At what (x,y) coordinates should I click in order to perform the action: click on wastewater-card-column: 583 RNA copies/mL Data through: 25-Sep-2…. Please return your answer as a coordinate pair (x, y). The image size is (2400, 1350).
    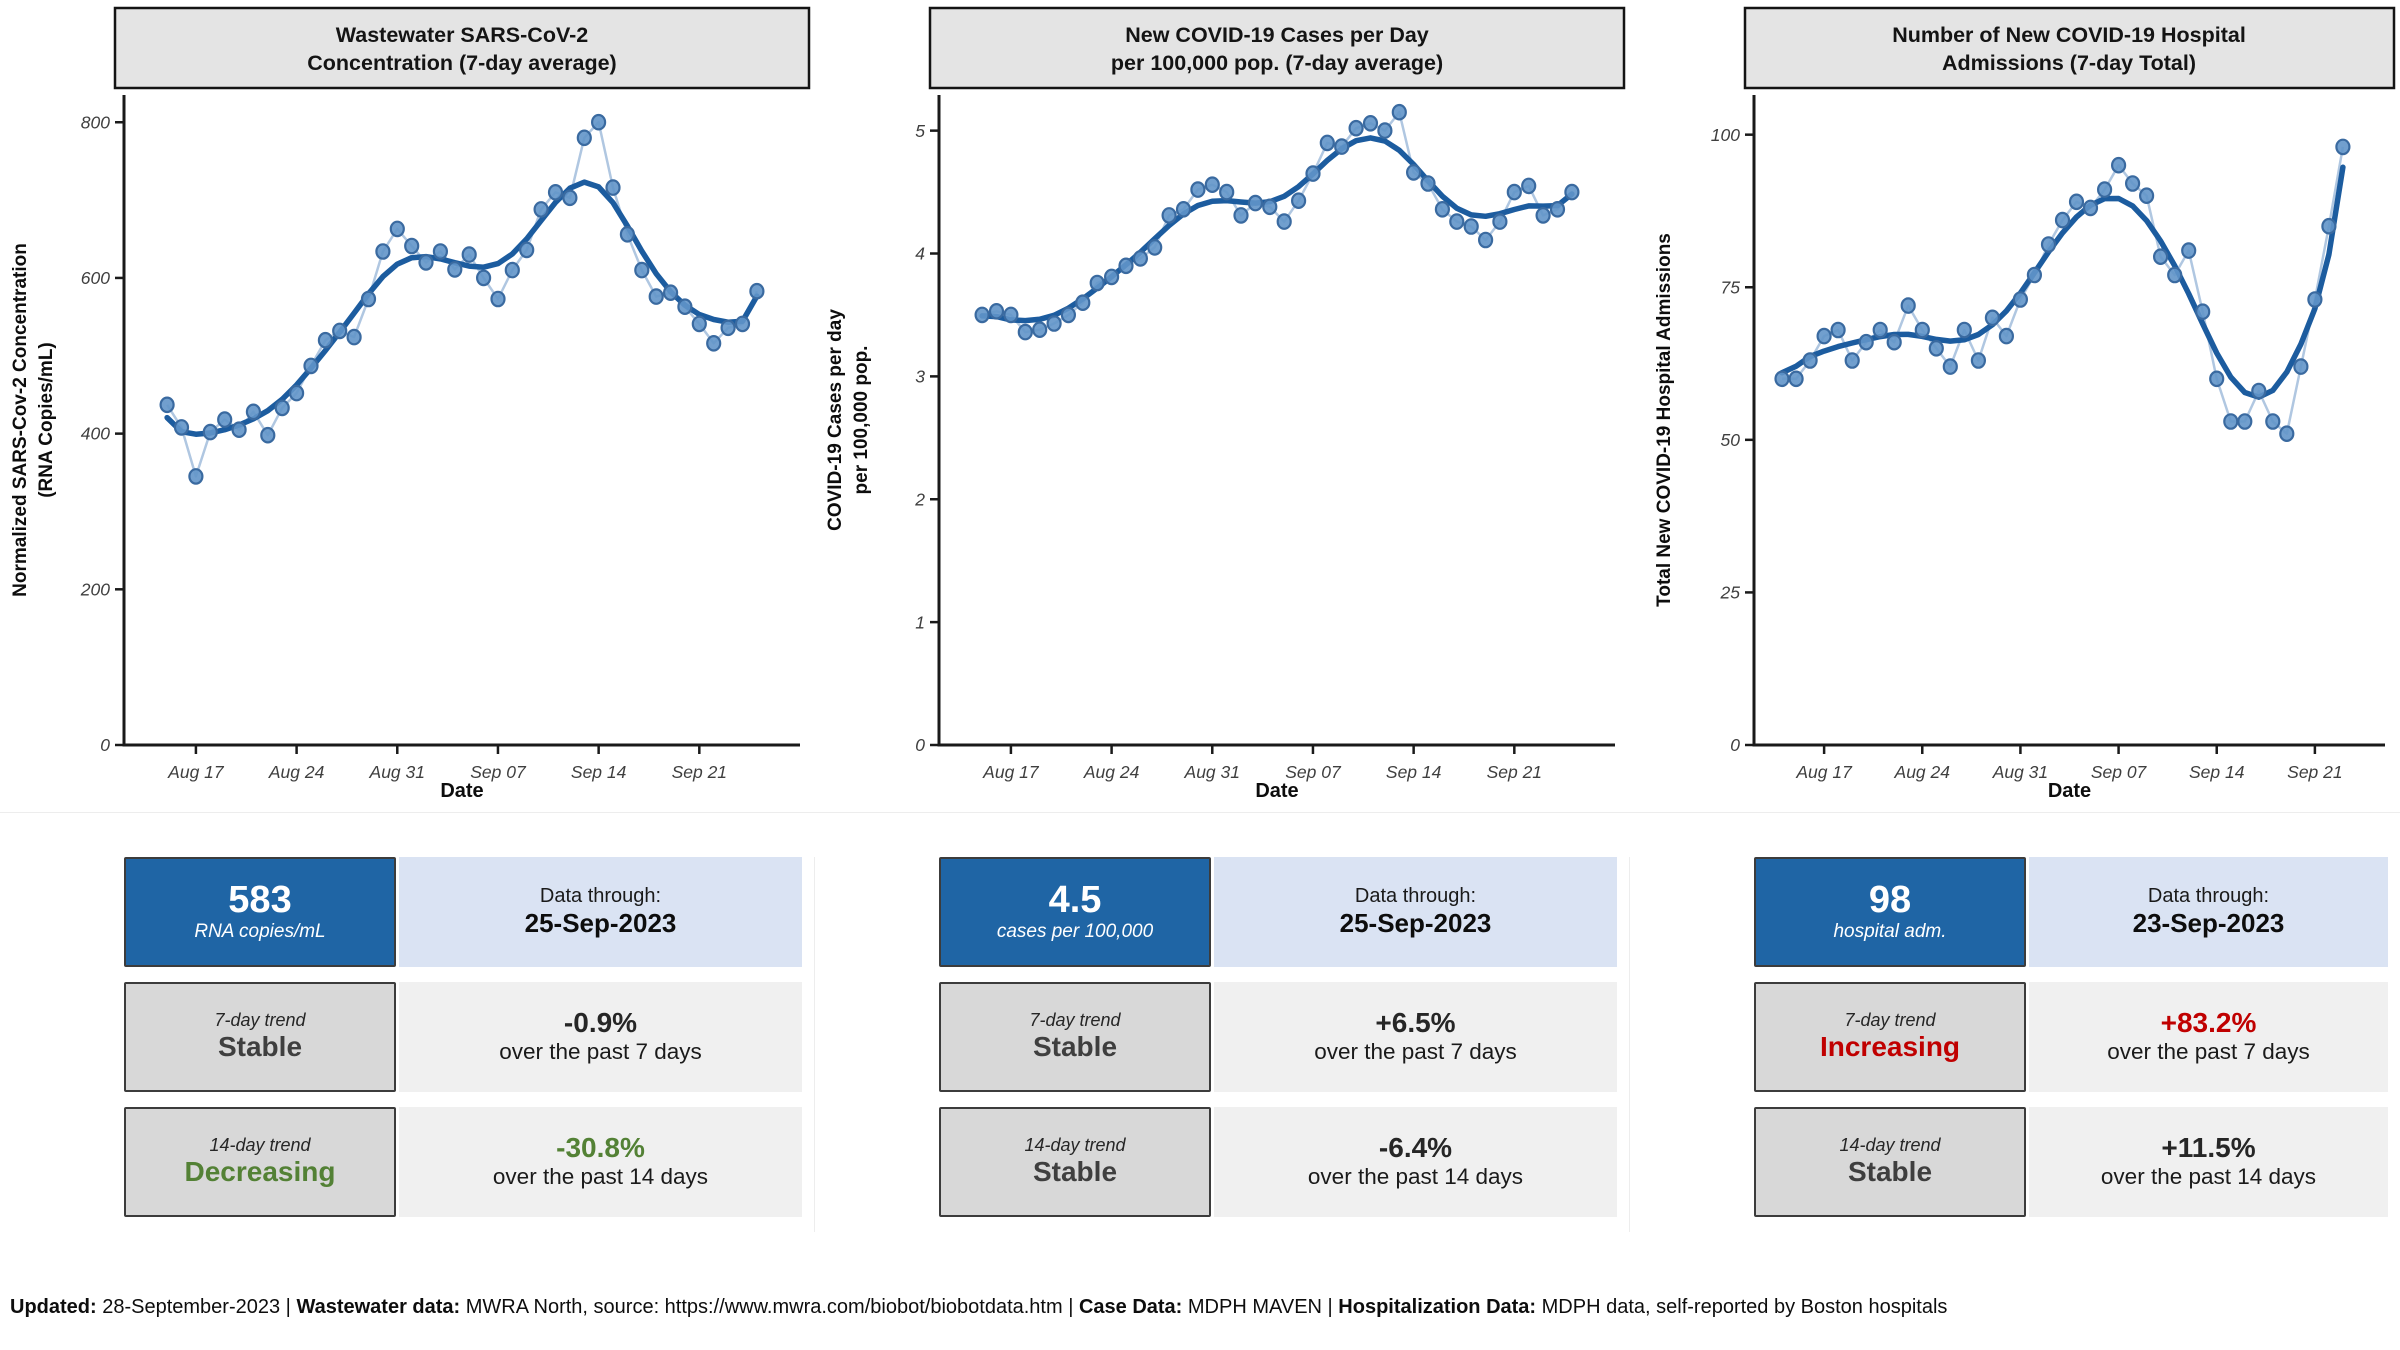
    Looking at the image, I should click on (407, 1044).